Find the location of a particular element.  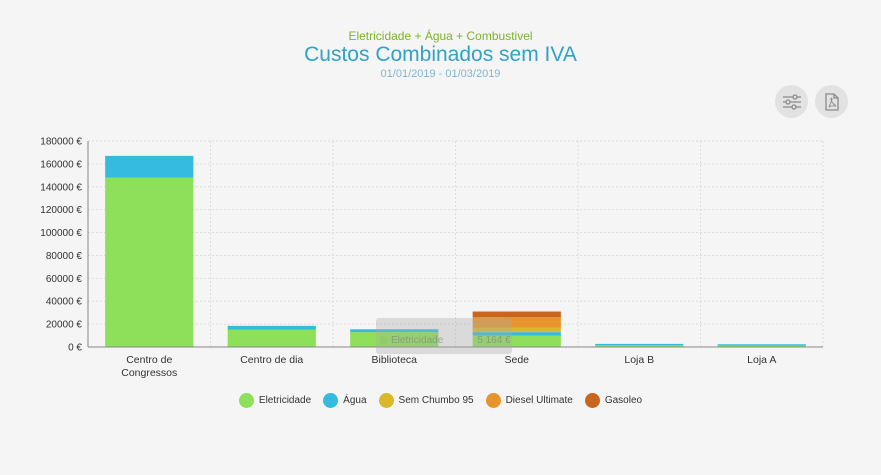

y-tick-label: 0 € is located at coordinates (75, 348).